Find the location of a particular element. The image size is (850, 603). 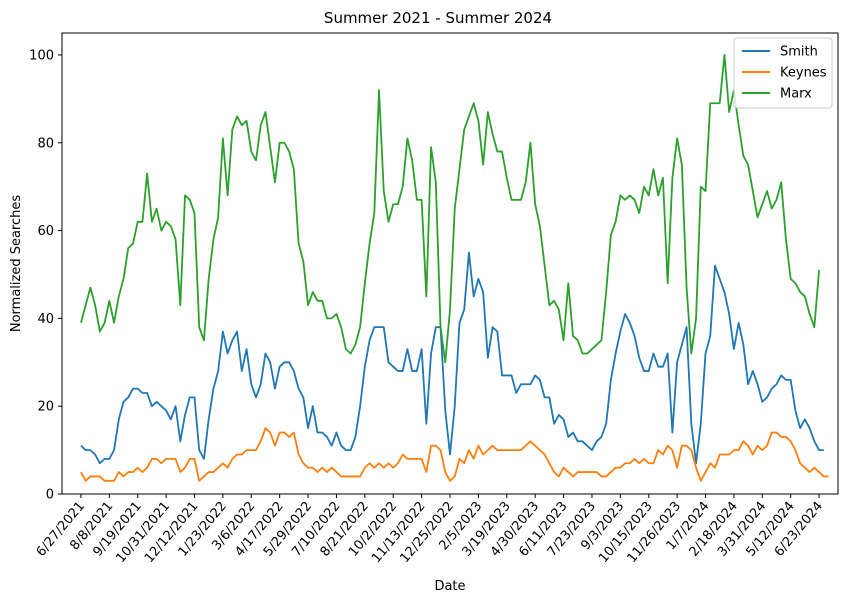

y-tick-label: 0 is located at coordinates (50, 495).